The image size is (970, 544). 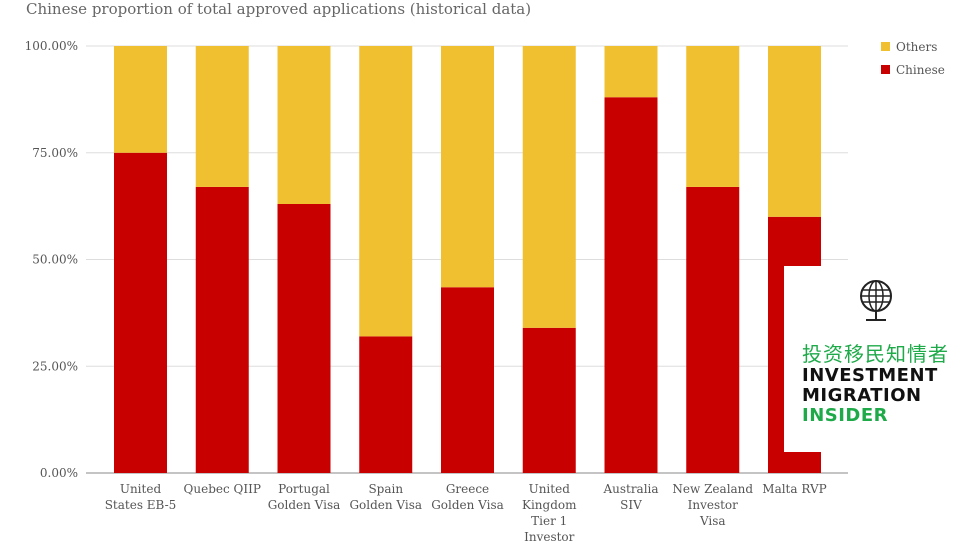 What do you see at coordinates (920, 70) in the screenshot?
I see `legend-label: Chinese` at bounding box center [920, 70].